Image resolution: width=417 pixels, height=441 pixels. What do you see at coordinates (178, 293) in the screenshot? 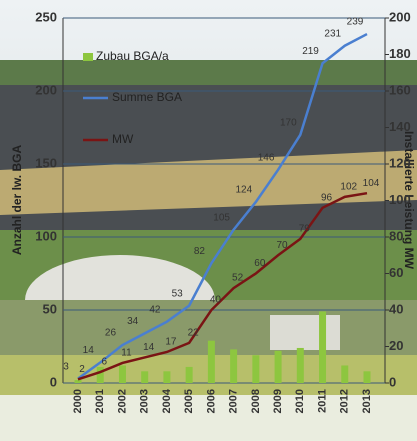
I see `data-label: 53` at bounding box center [178, 293].